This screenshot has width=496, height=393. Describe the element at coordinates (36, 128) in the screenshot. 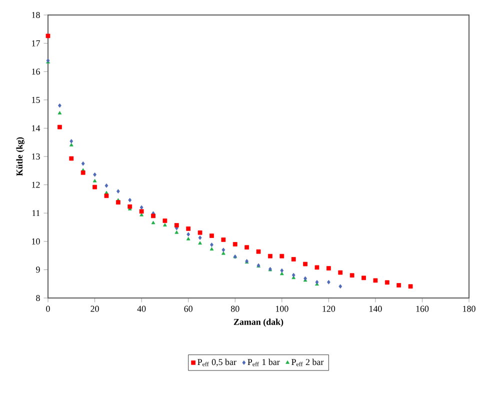

I see `y-tick-label: 14` at that location.